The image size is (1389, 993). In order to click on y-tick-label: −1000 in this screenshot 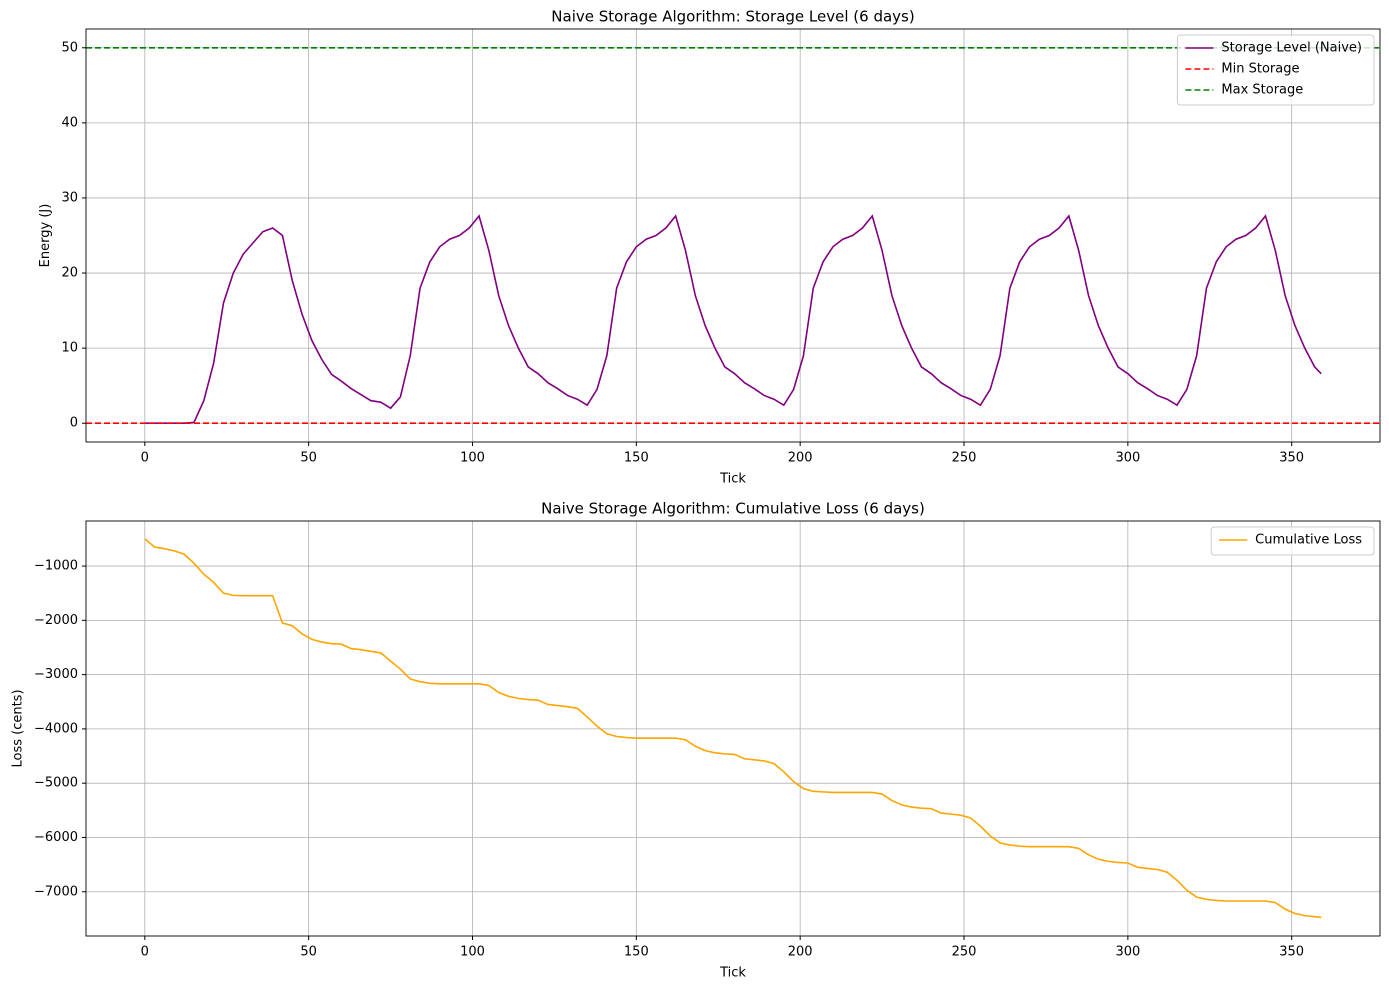, I will do `click(56, 566)`.